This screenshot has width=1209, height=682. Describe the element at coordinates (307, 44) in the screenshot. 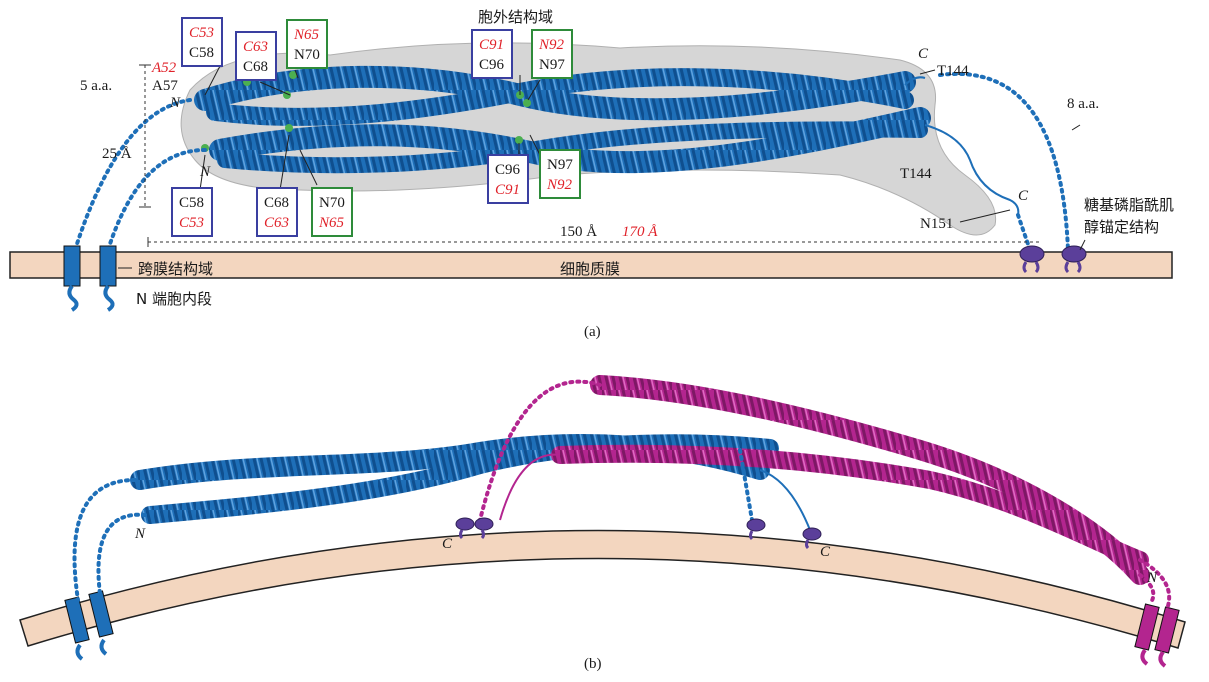

I see `residue-box-top-3: N65 N70` at that location.